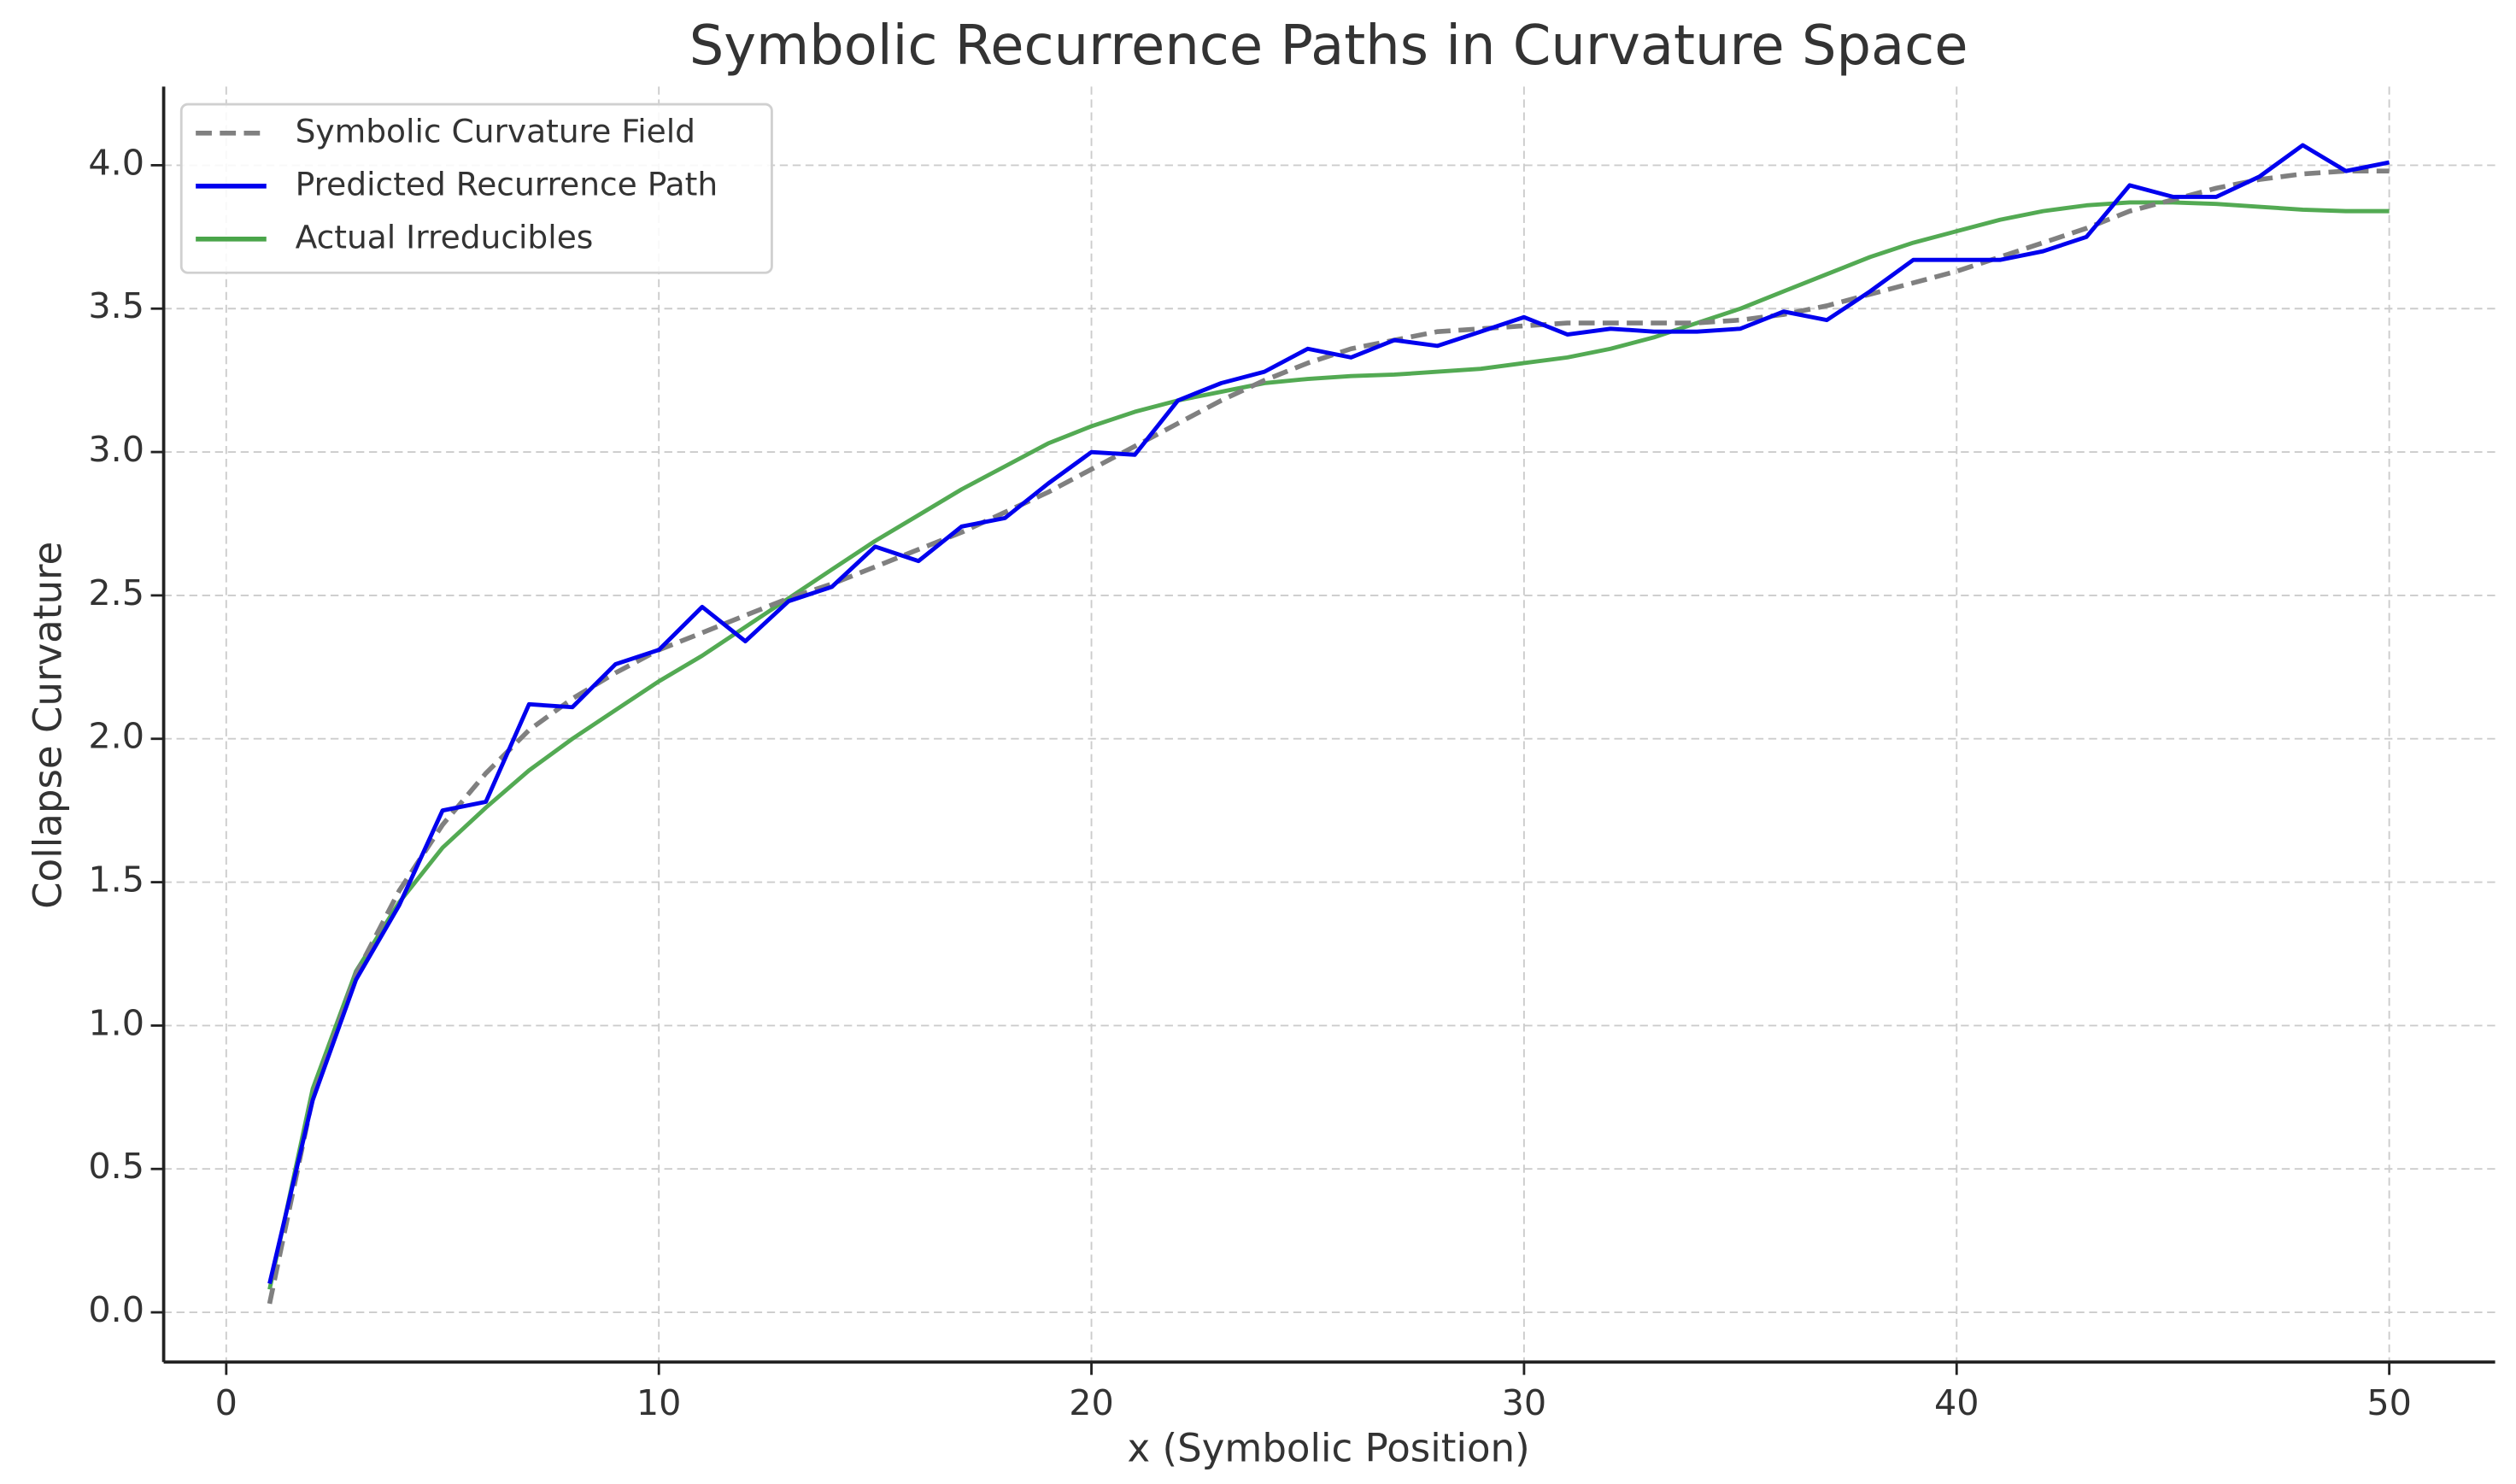 The image size is (2516, 1484). I want to click on x-tick-label: 0, so click(226, 1402).